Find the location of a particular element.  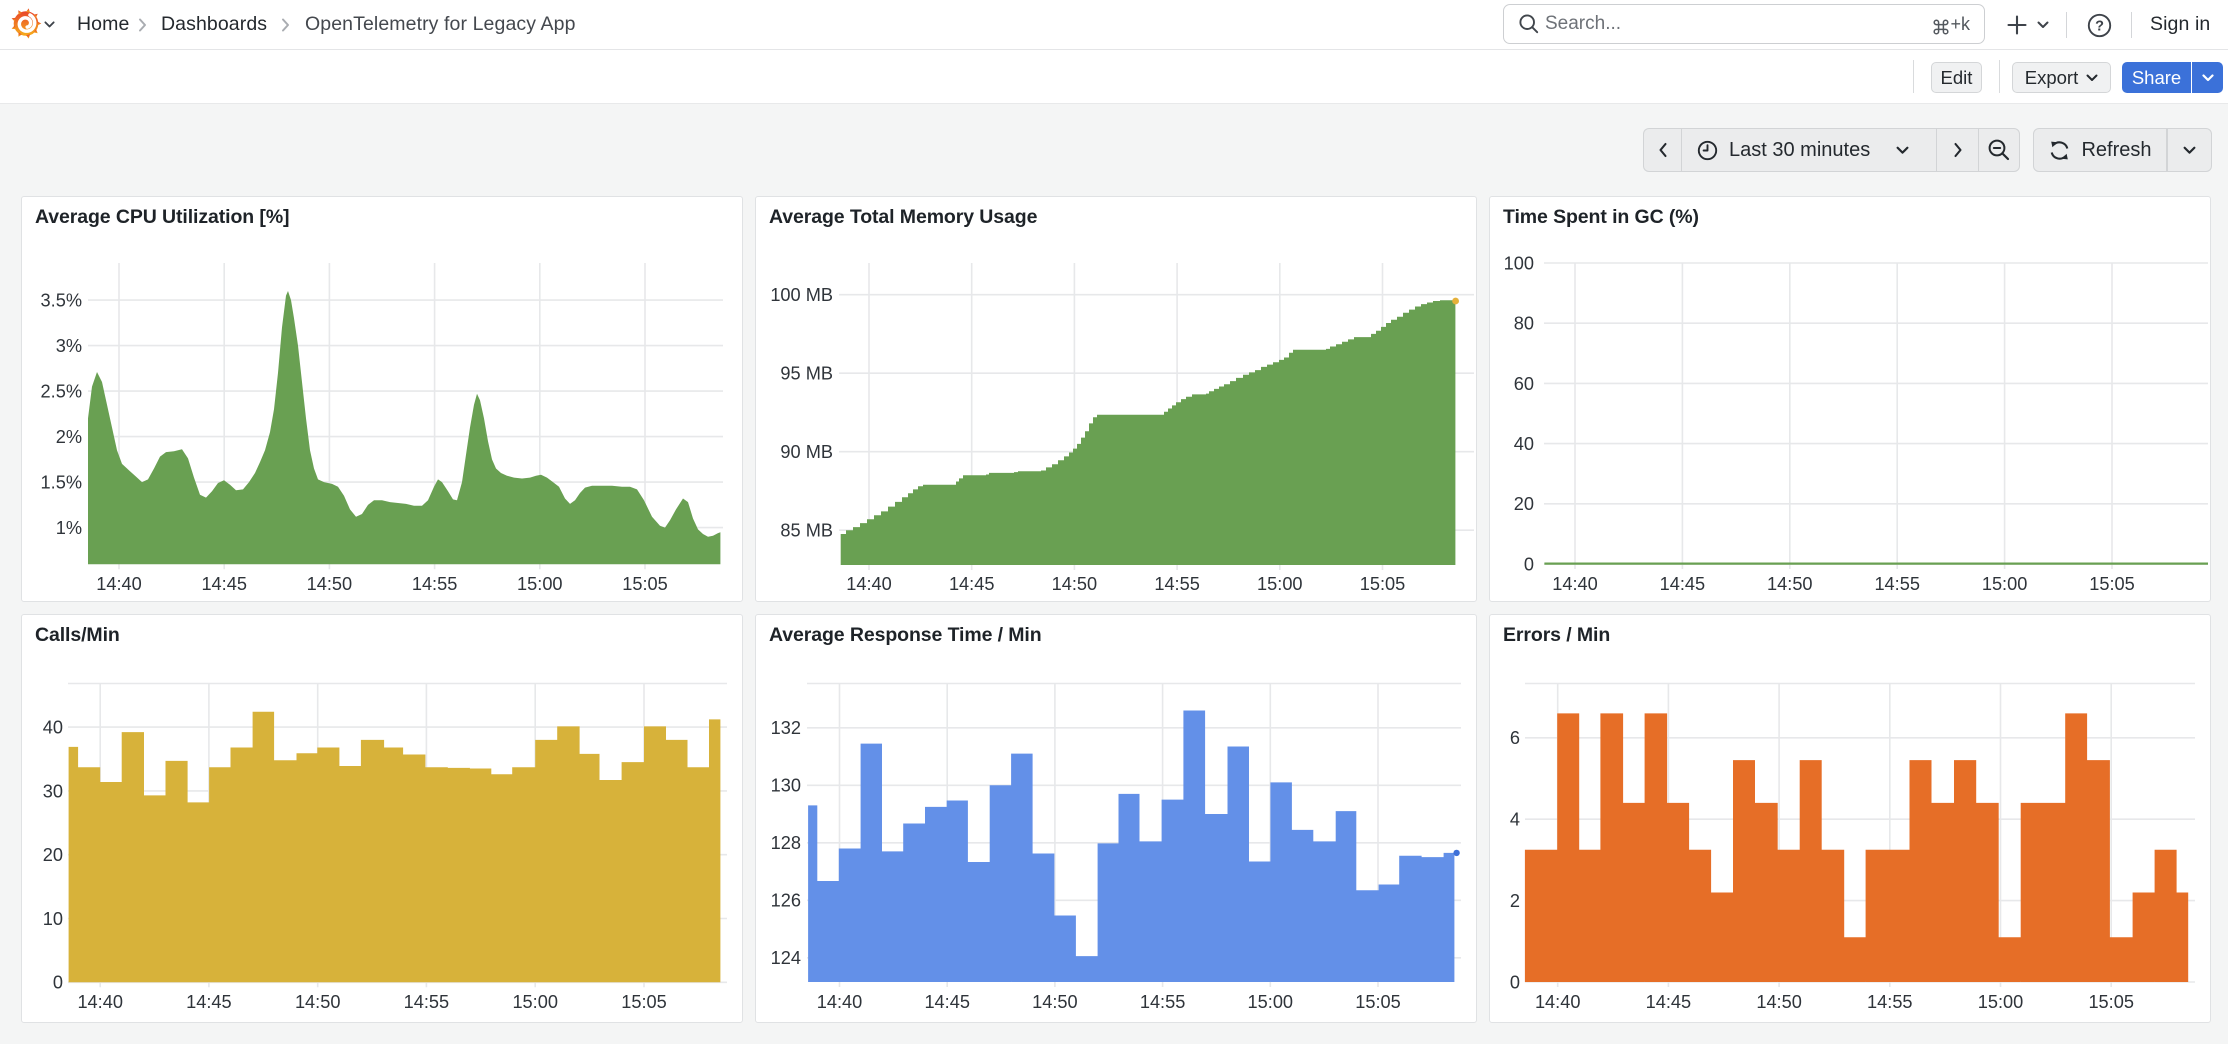

svg-text: 80 is located at coordinates (1524, 324).